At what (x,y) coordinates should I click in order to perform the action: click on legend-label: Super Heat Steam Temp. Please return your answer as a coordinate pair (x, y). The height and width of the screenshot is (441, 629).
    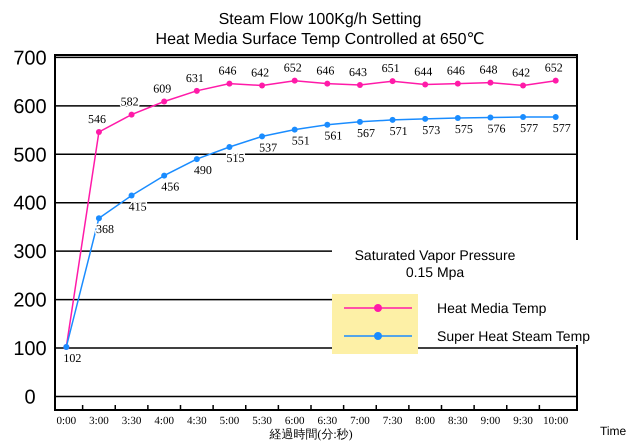
    Looking at the image, I should click on (513, 336).